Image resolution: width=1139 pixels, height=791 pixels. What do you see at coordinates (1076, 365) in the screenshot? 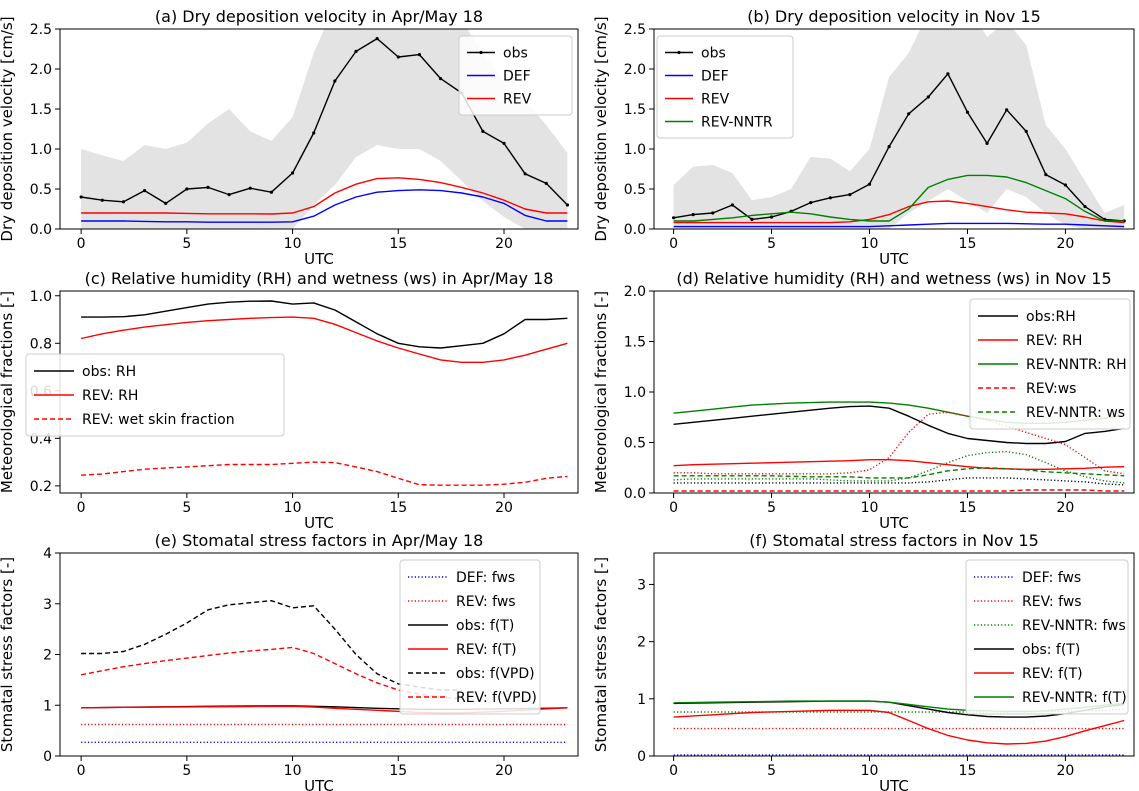
I see `legend-label: REV-NNTR: RH` at bounding box center [1076, 365].